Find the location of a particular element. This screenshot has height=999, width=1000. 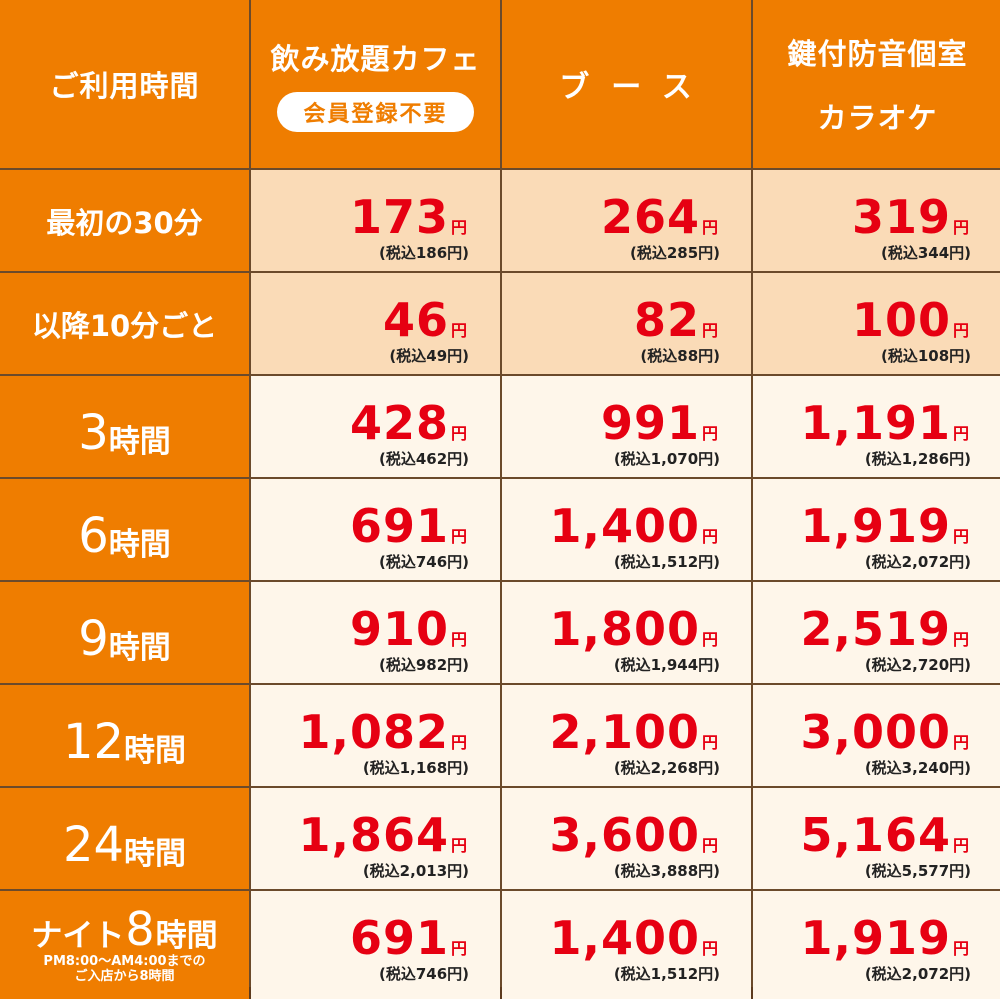

price-amount: 1,191 is located at coordinates (875, 423).